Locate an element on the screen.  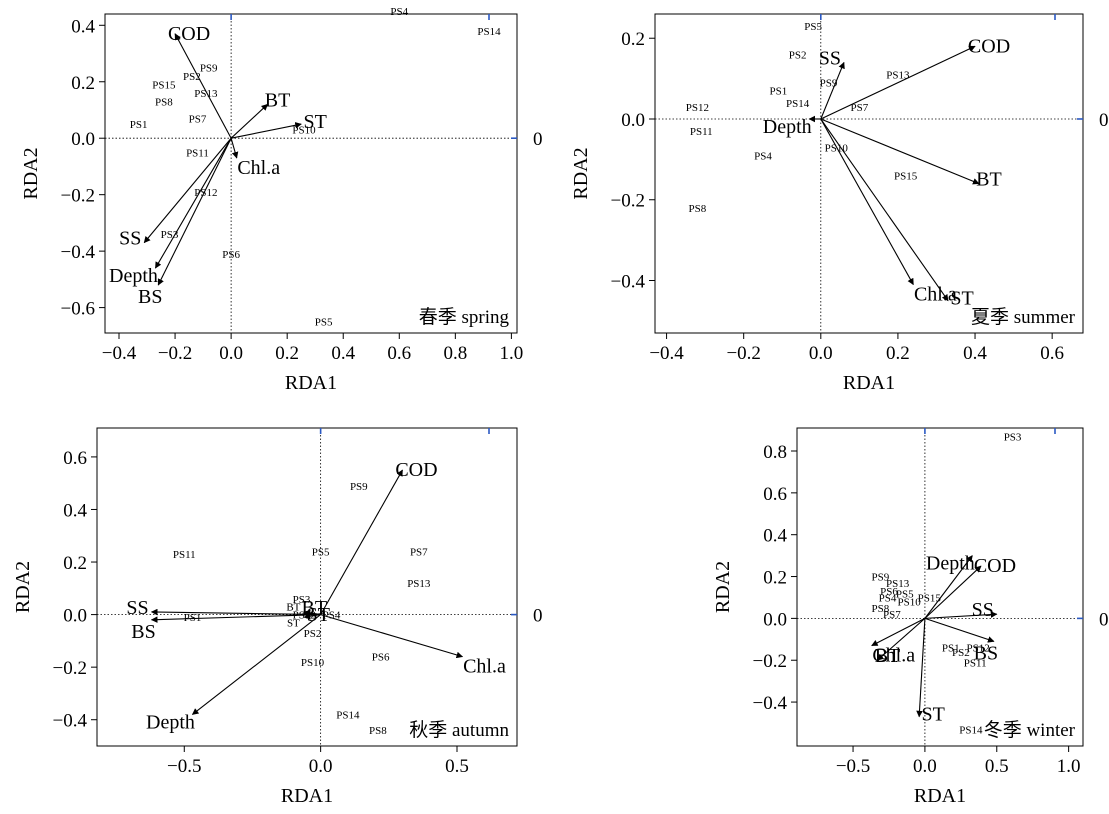
site-label-ps12: PS12 is located at coordinates (205, 193).